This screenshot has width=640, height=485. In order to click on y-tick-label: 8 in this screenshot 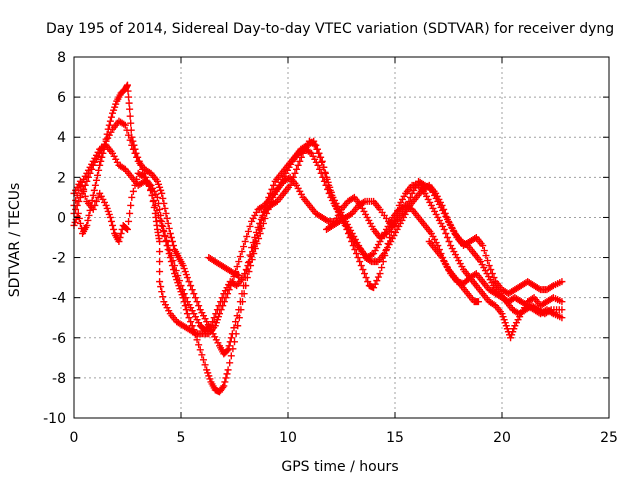, I will do `click(61, 58)`.